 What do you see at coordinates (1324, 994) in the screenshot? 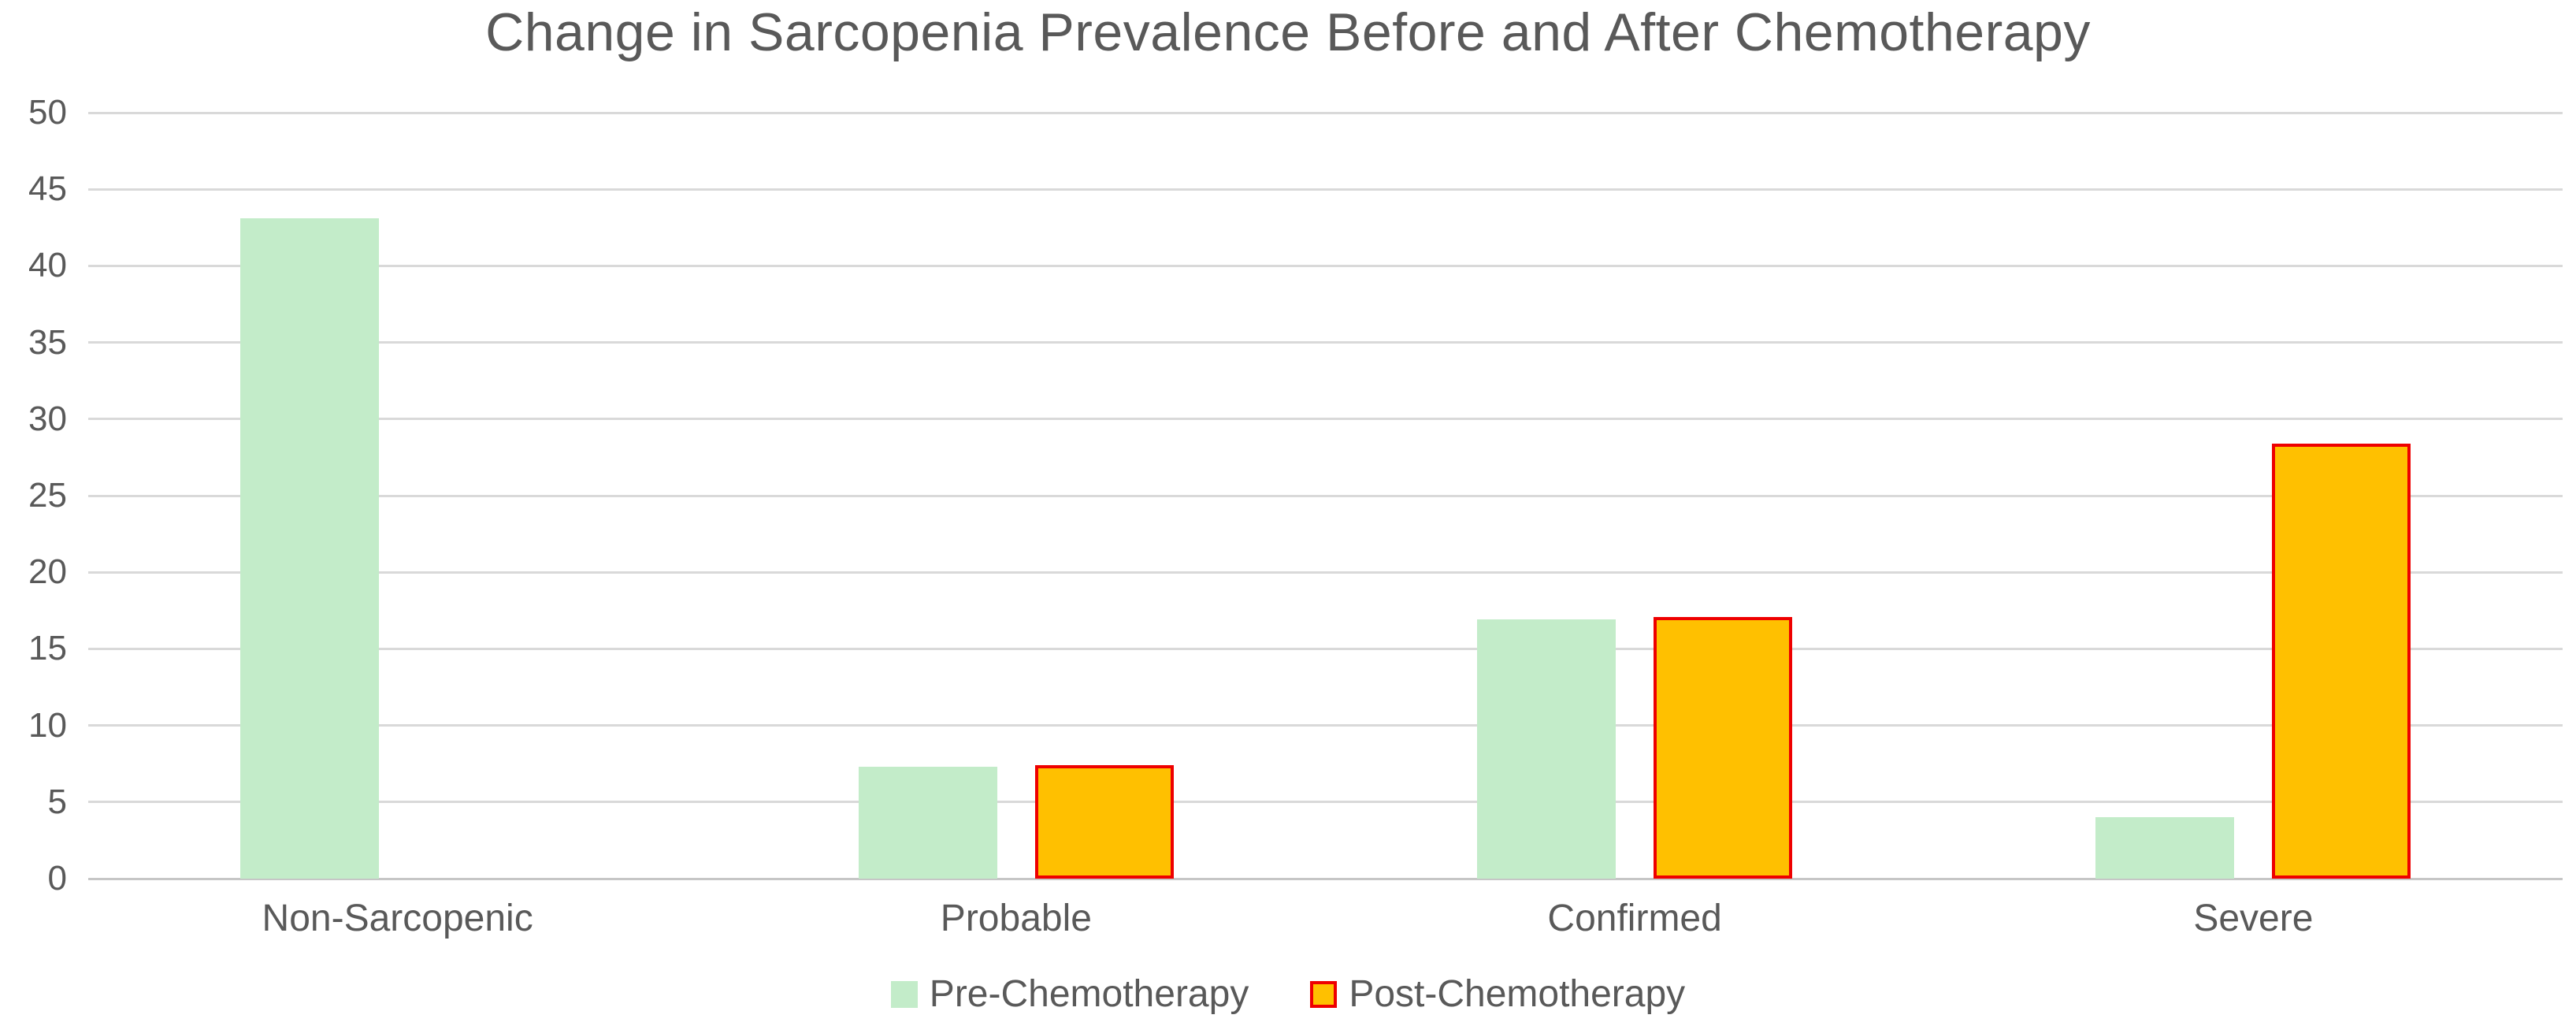
I see `post-chemotherapy-swatch-icon` at bounding box center [1324, 994].